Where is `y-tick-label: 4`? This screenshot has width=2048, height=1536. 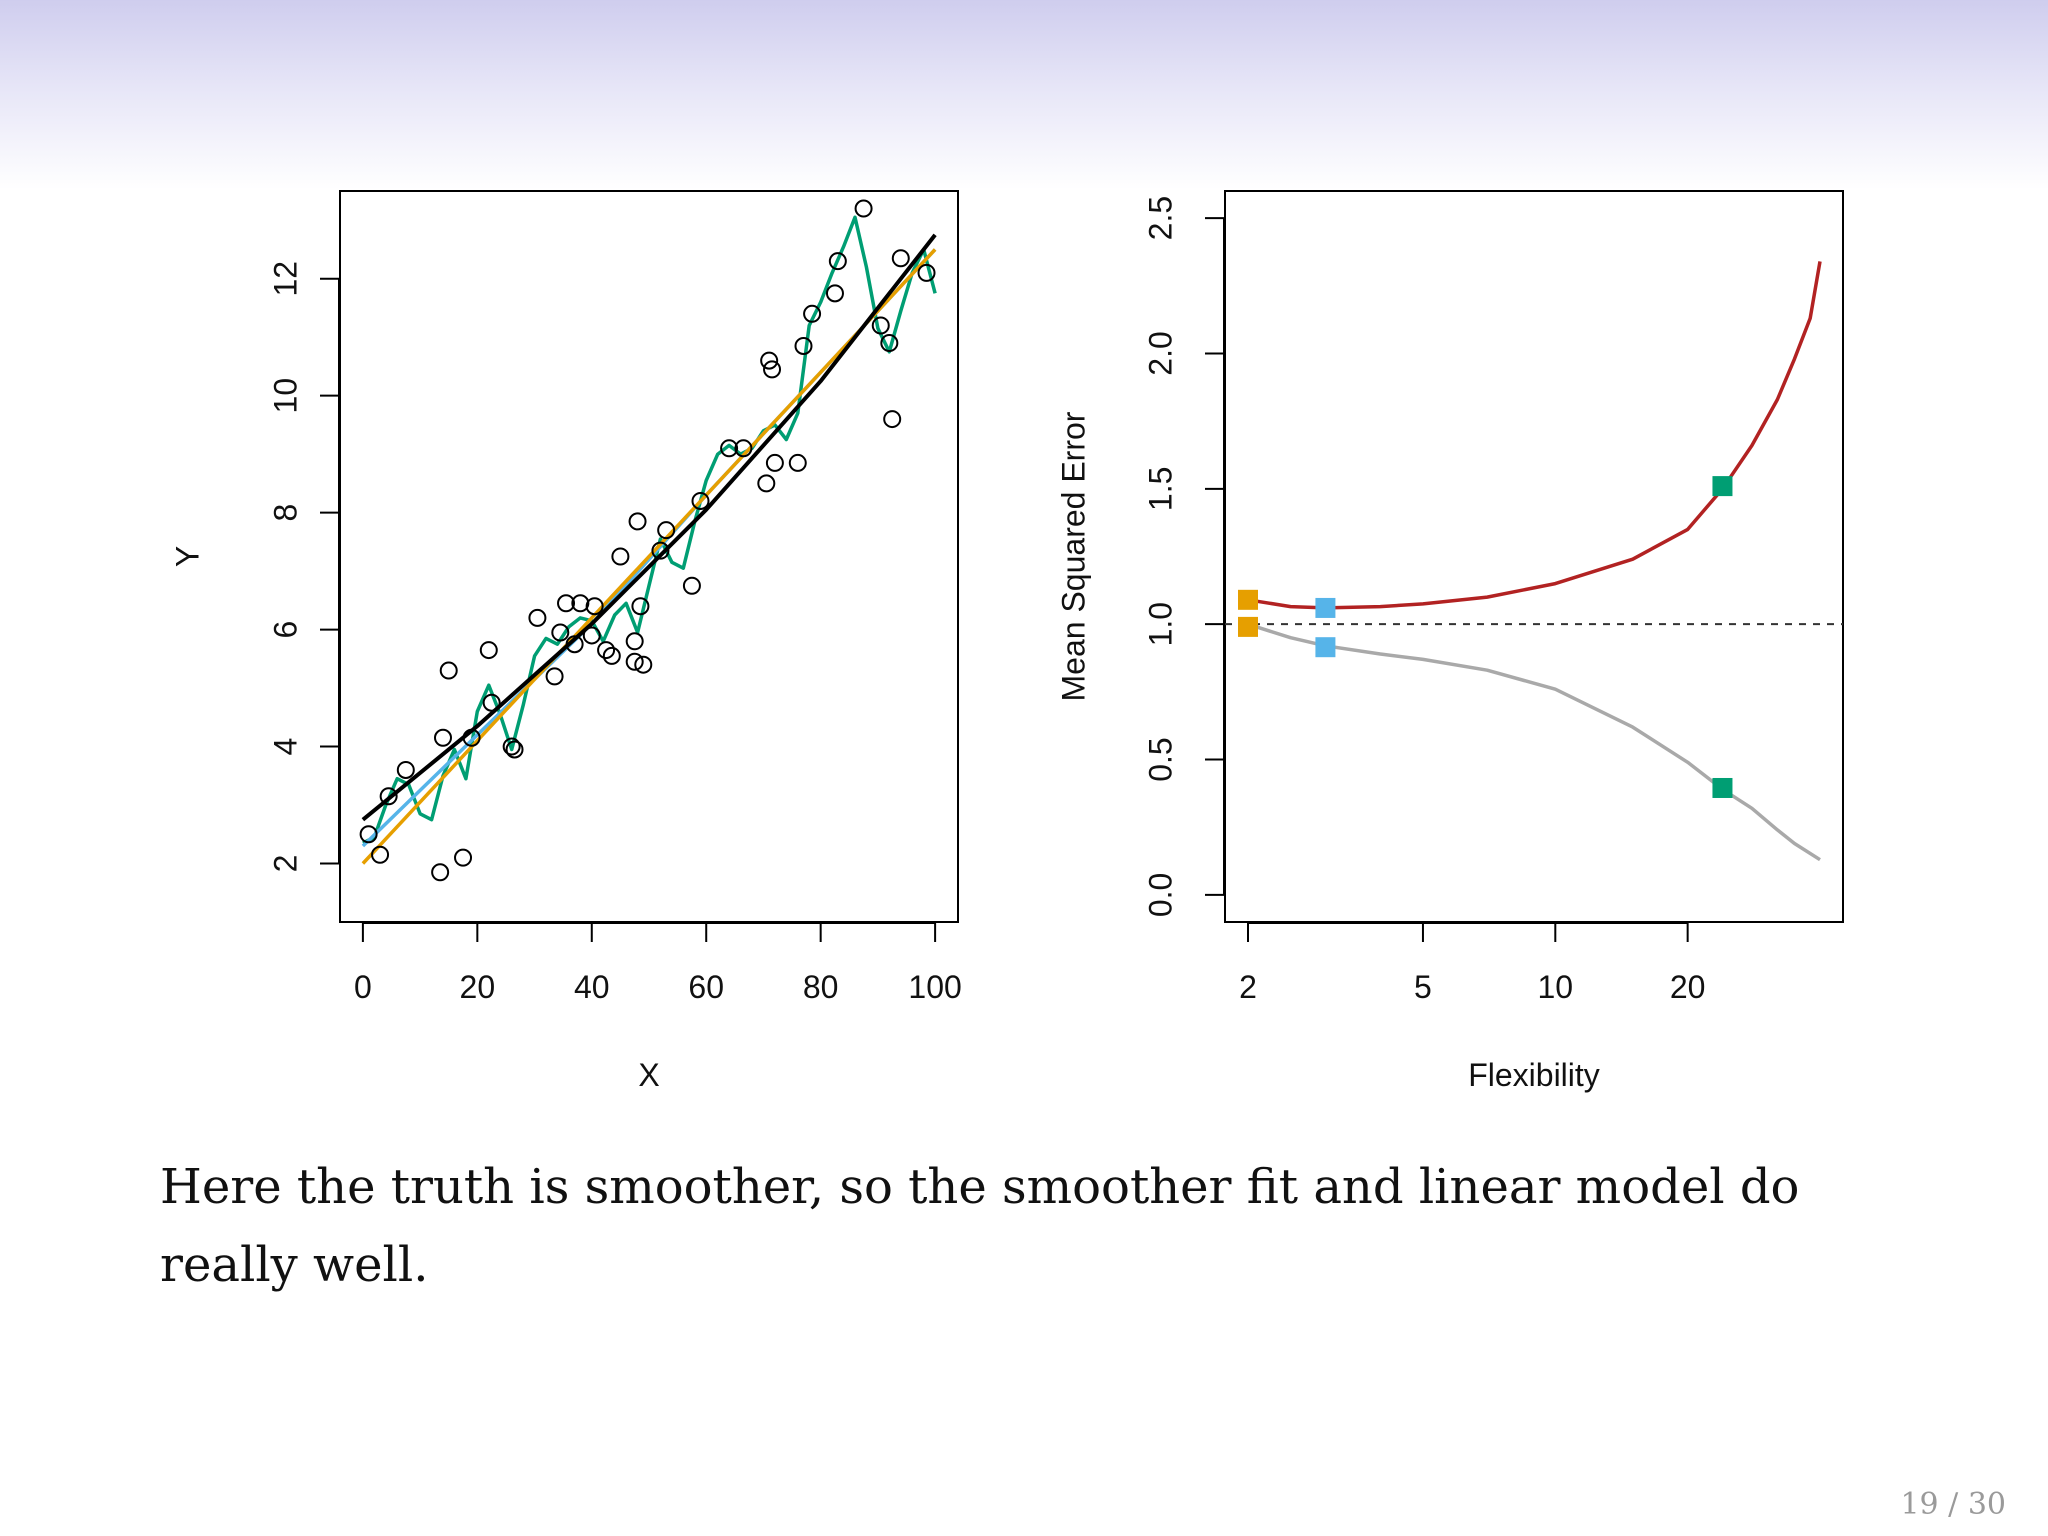 y-tick-label: 4 is located at coordinates (285, 747).